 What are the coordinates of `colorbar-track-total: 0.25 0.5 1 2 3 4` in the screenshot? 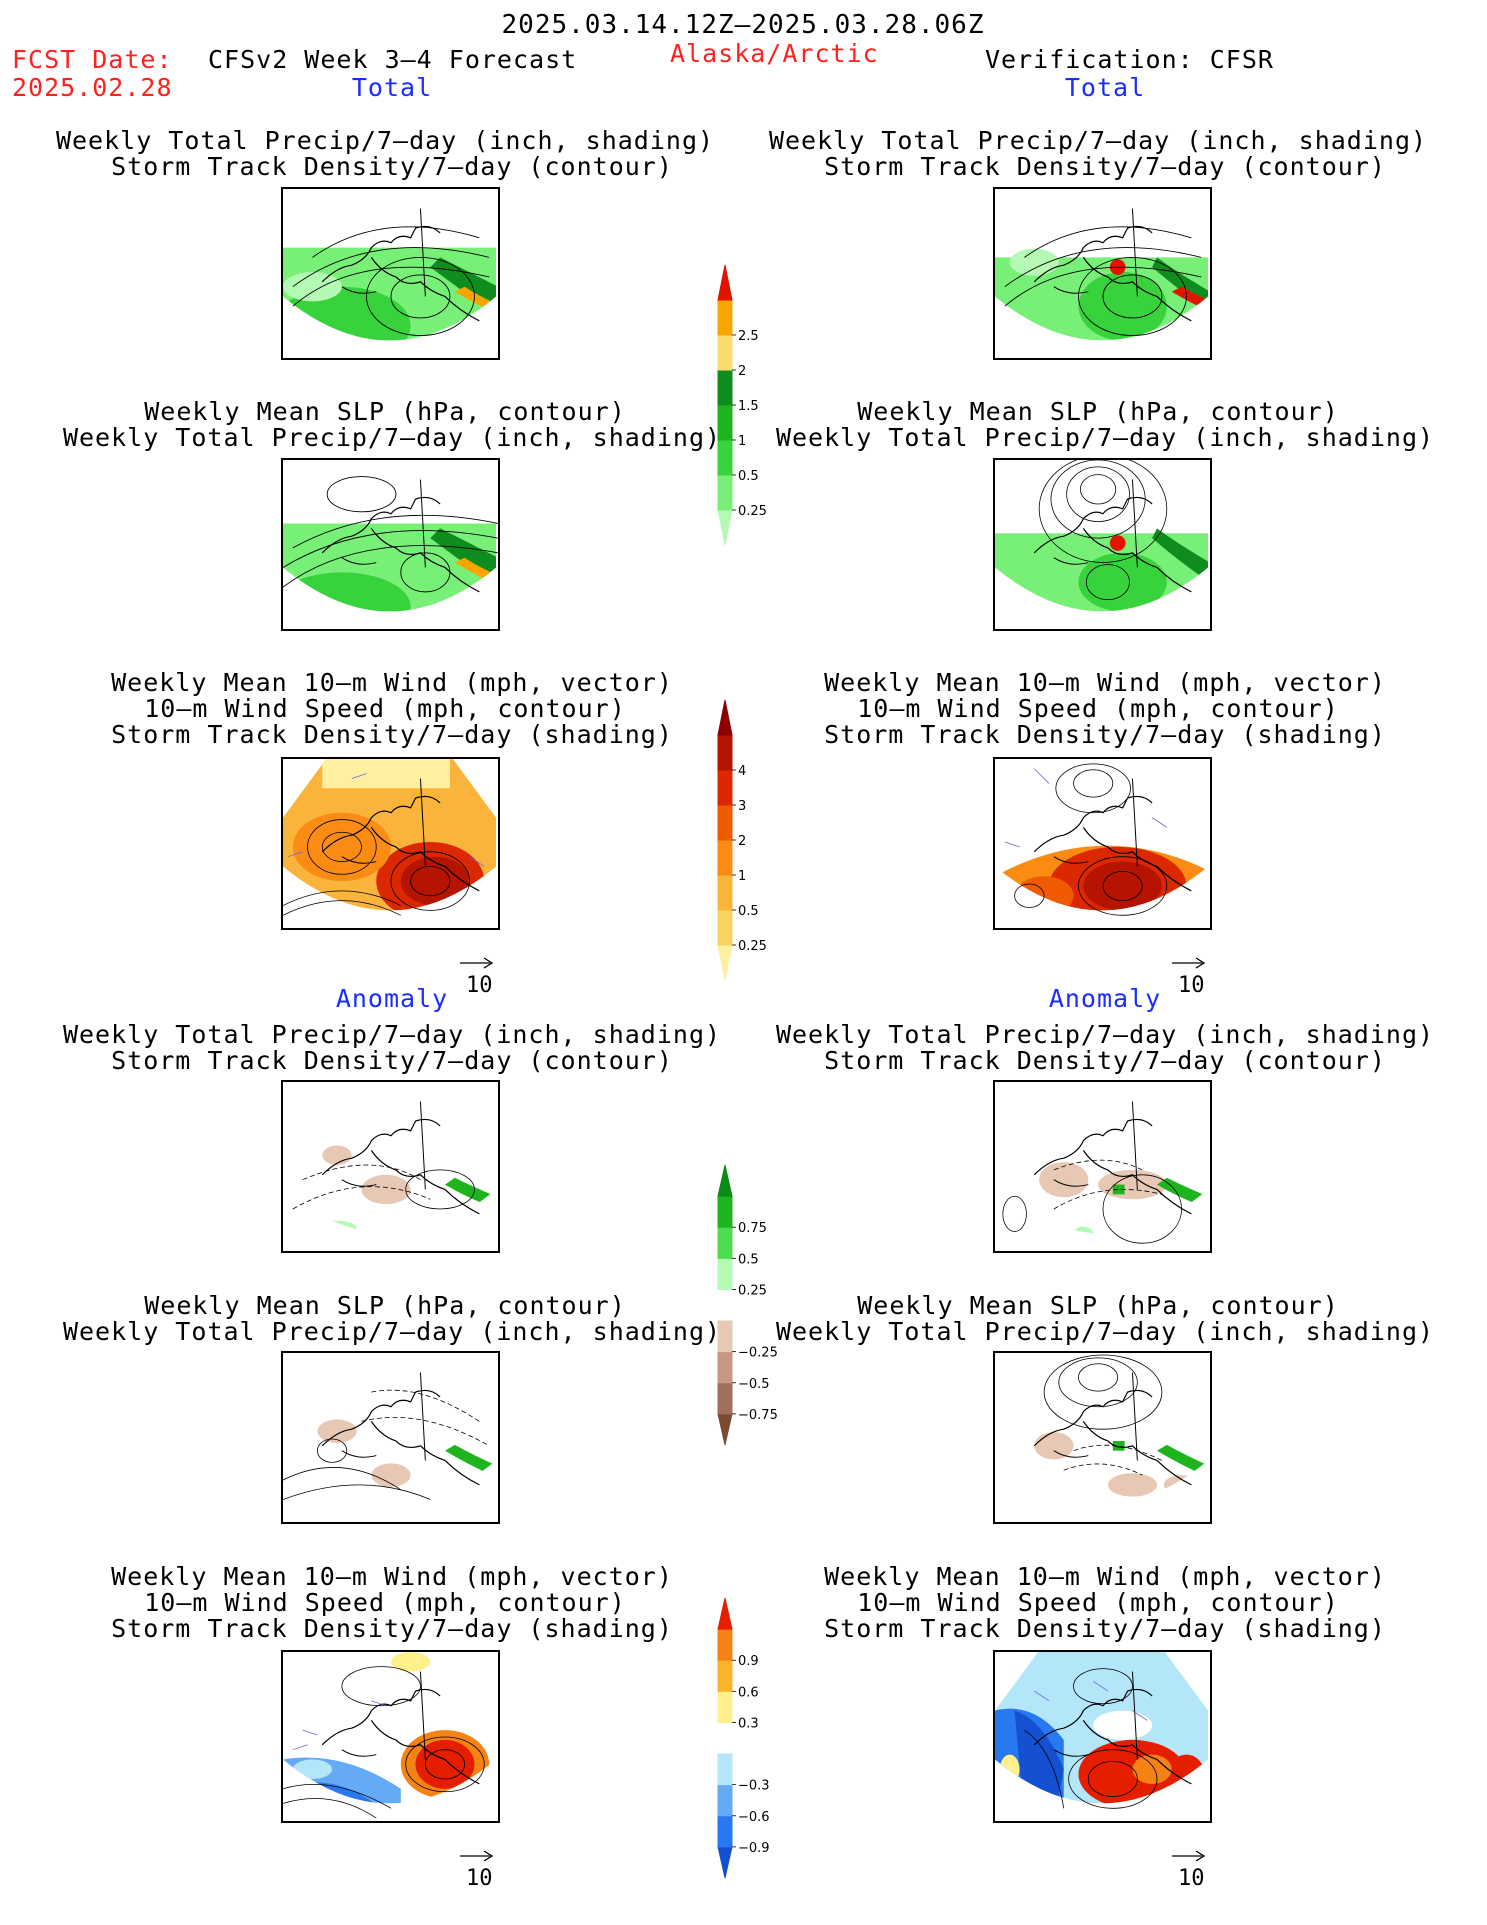 It's located at (757, 846).